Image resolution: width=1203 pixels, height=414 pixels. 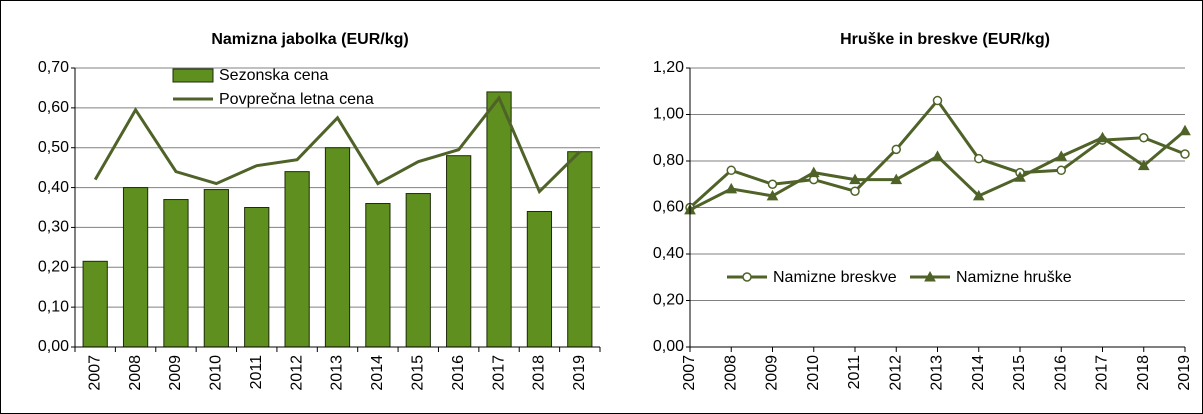 What do you see at coordinates (337, 144) in the screenshot?
I see `line` at bounding box center [337, 144].